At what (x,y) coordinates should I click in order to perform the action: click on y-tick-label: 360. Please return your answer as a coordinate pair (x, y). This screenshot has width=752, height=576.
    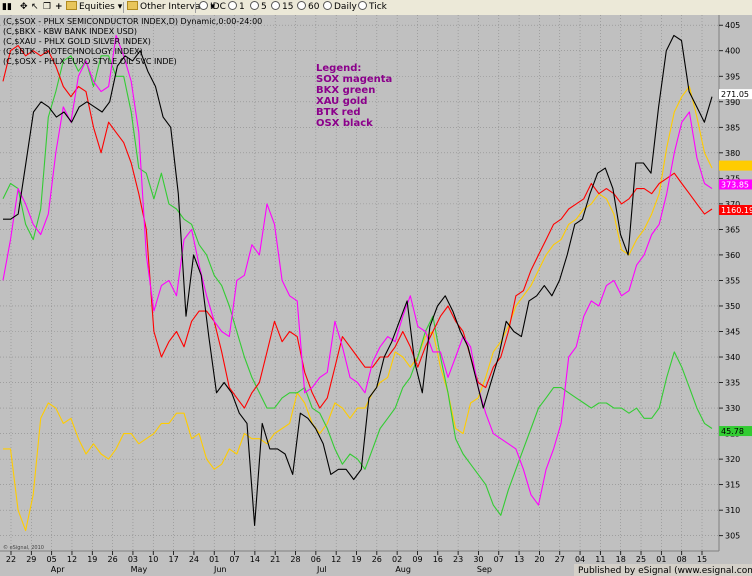
    Looking at the image, I should click on (732, 255).